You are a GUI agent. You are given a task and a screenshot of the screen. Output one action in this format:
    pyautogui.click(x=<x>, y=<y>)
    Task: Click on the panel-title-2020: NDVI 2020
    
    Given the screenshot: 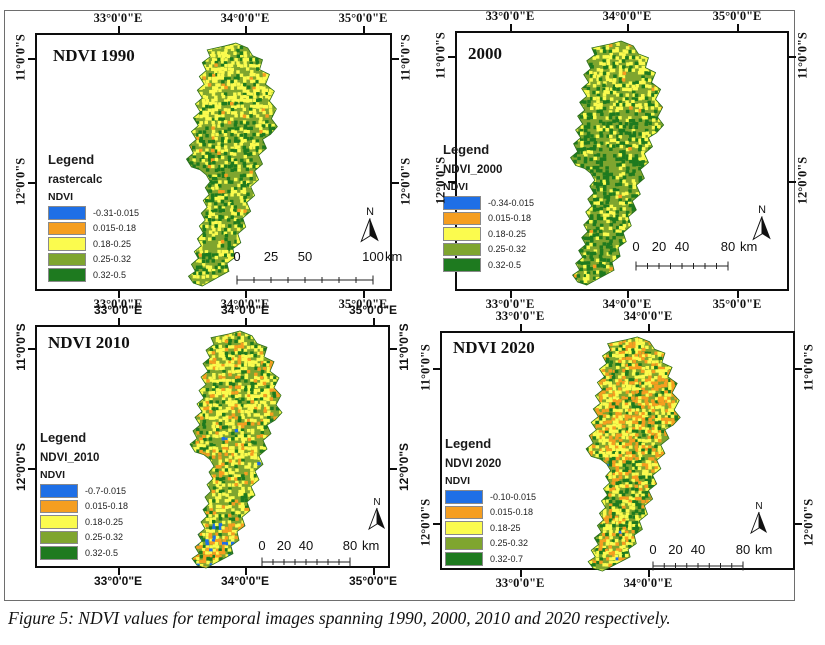 What is the action you would take?
    pyautogui.click(x=494, y=347)
    